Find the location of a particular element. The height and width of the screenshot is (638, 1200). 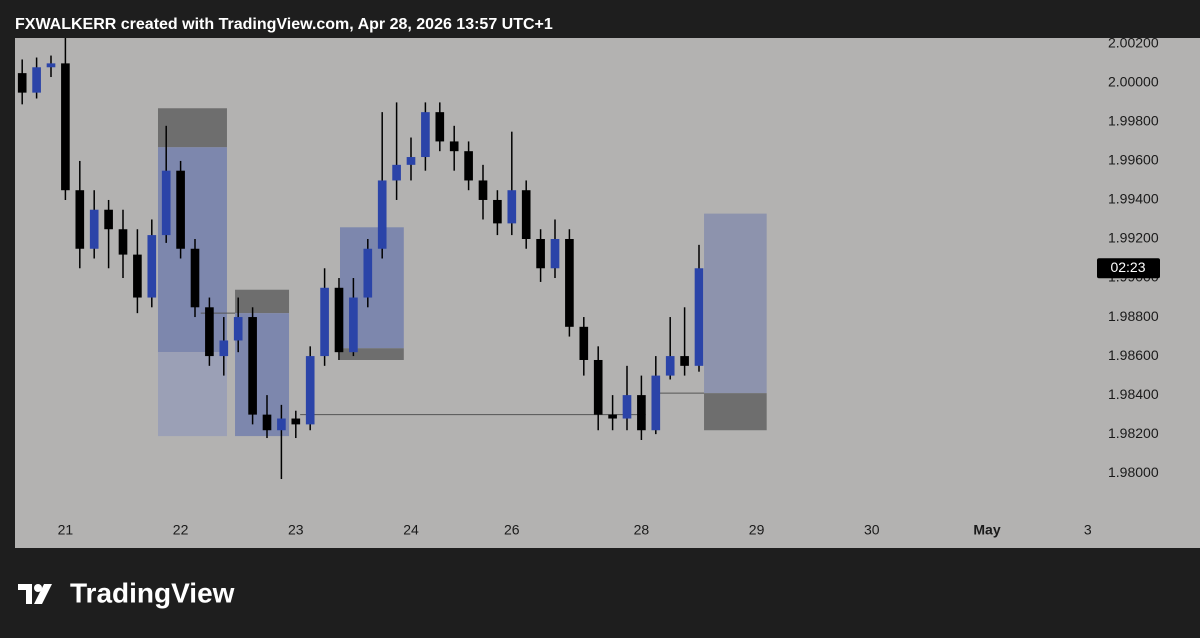

countdown-box is located at coordinates (1128, 268).